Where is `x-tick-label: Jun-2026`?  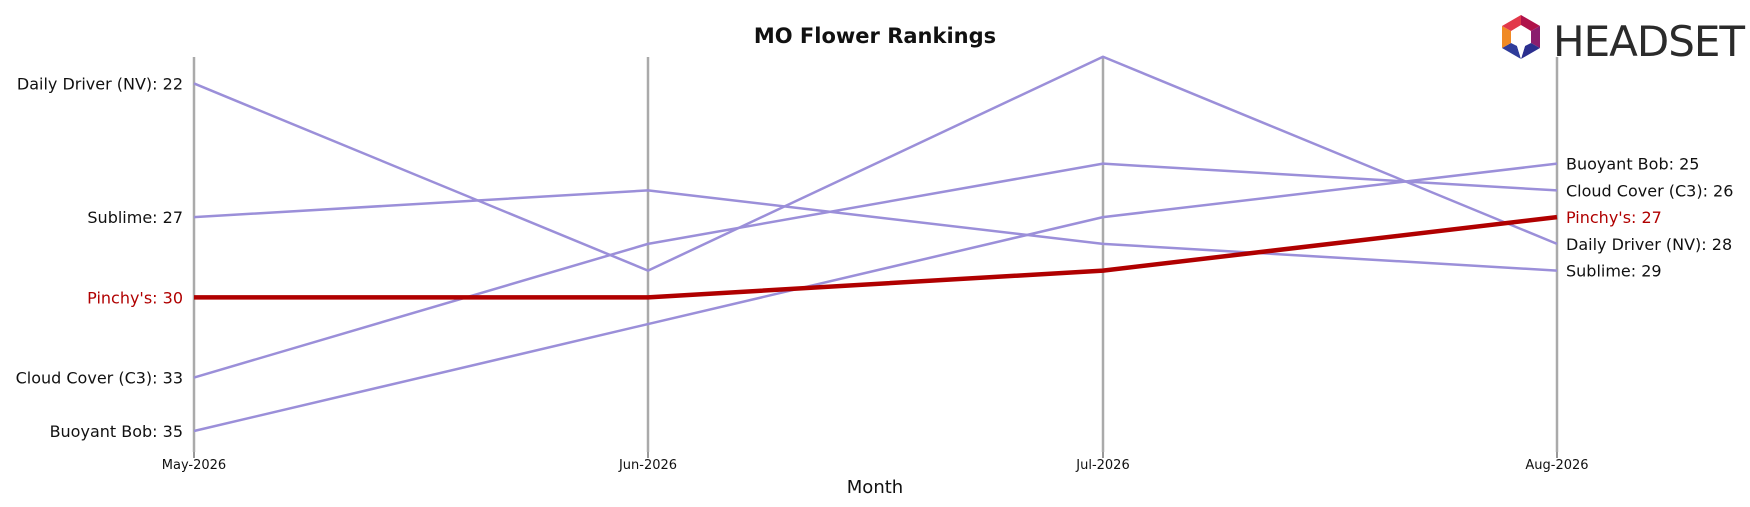
x-tick-label: Jun-2026 is located at coordinates (647, 465).